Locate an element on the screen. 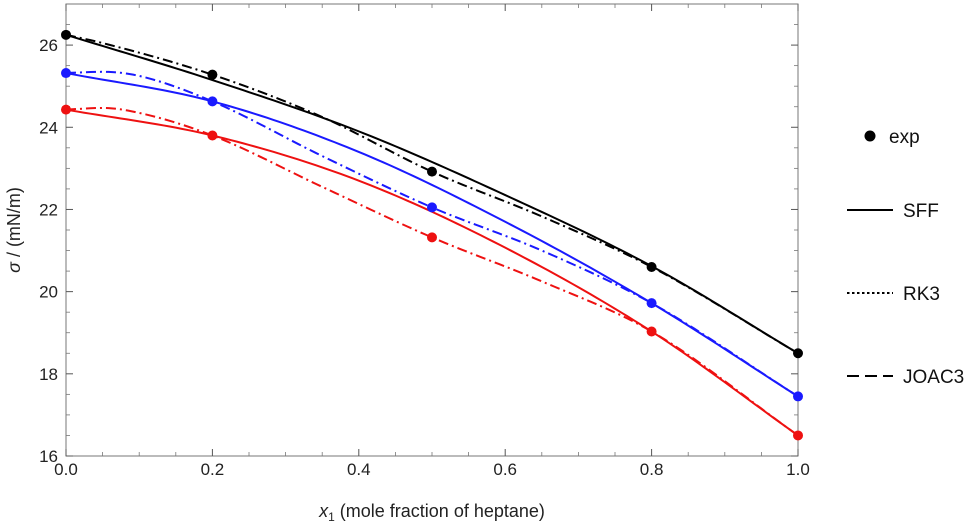 The width and height of the screenshot is (980, 526). x-tick-label: 1.0 is located at coordinates (798, 469).